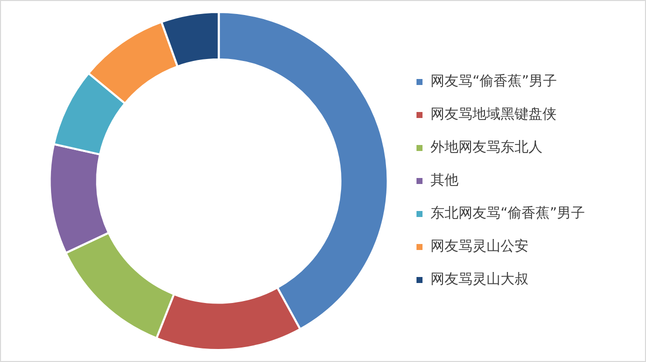 The height and width of the screenshot is (362, 646). Describe the element at coordinates (479, 280) in the screenshot. I see `legend-label: 网友骂灵山大叔` at that location.